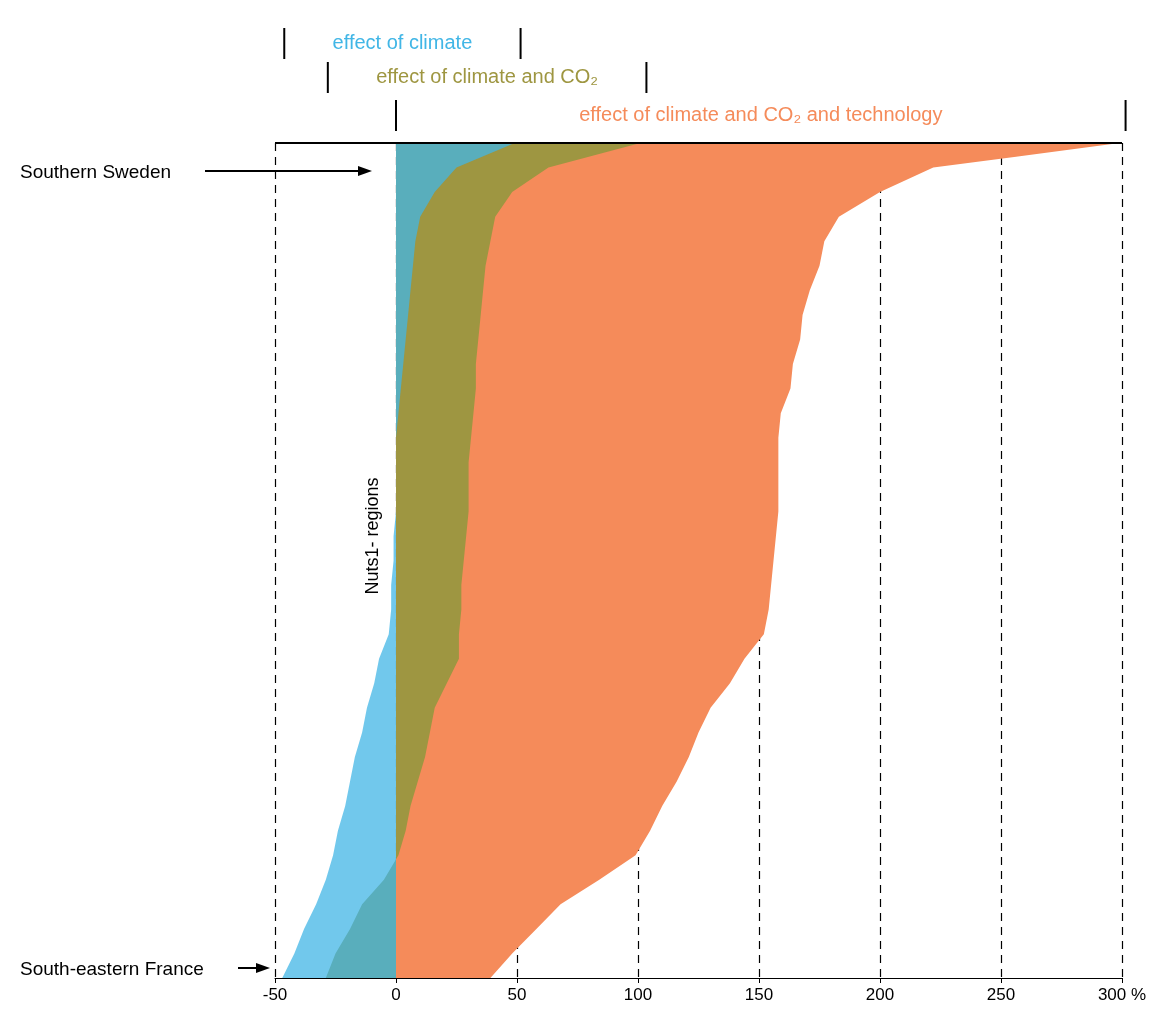 The height and width of the screenshot is (1021, 1165). Describe the element at coordinates (517, 994) in the screenshot. I see `x-tick-label: 50` at that location.